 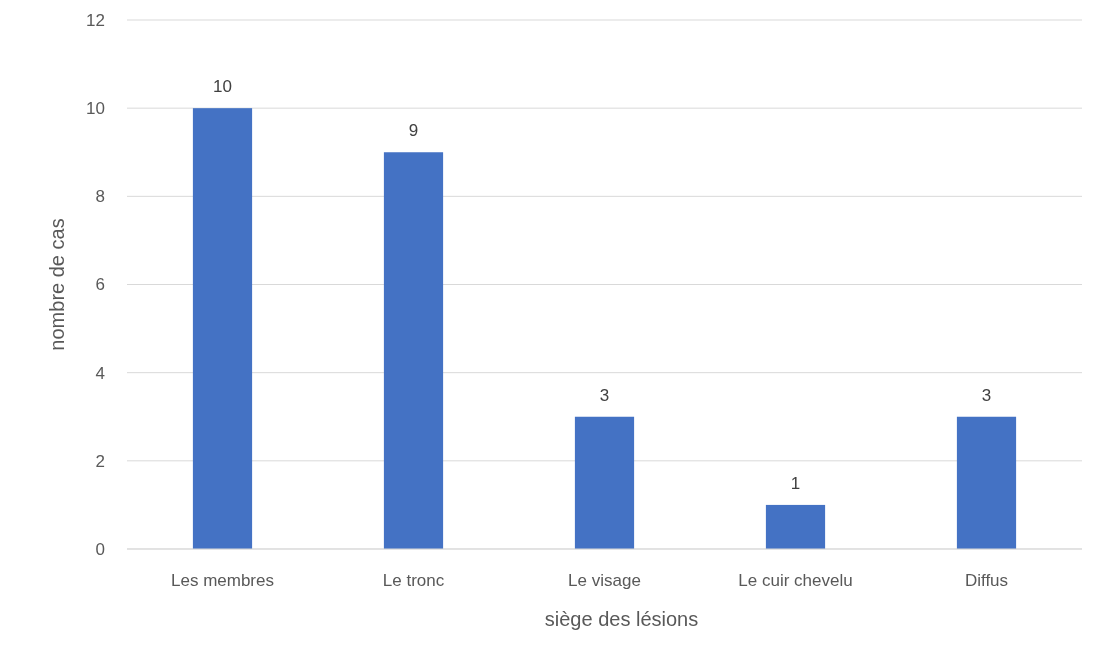 I want to click on y-tick-label: 12, so click(x=95, y=20).